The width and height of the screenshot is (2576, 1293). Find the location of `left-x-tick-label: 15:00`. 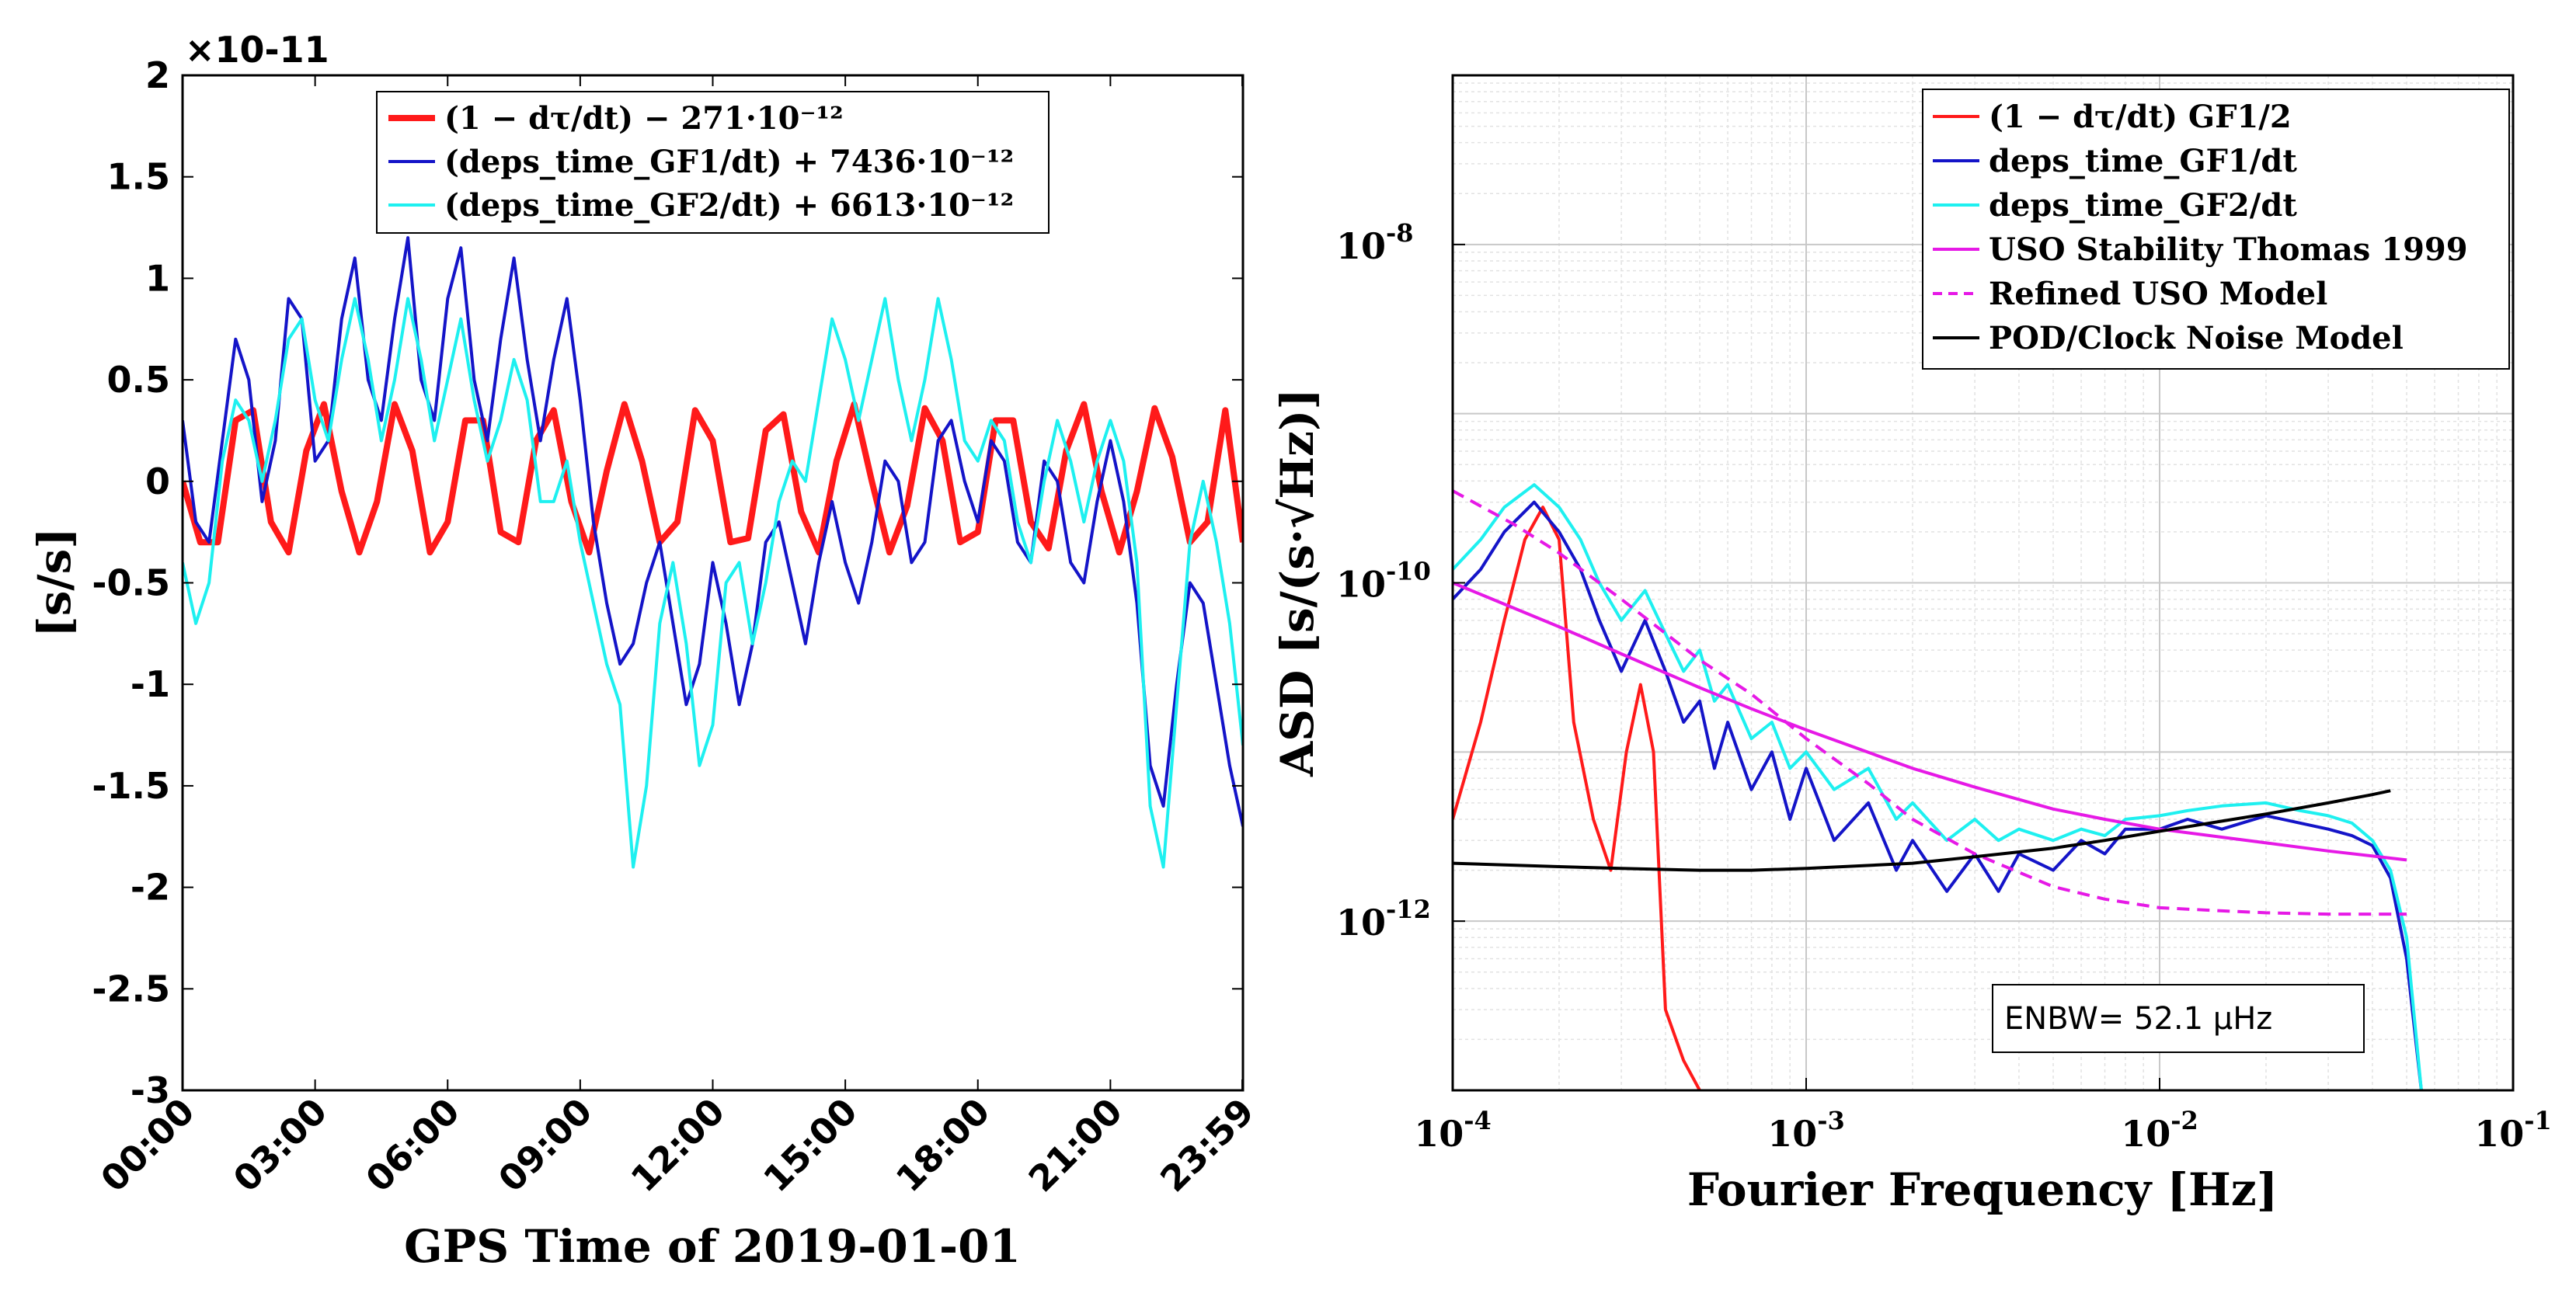

left-x-tick-label: 15:00 is located at coordinates (810, 1145).